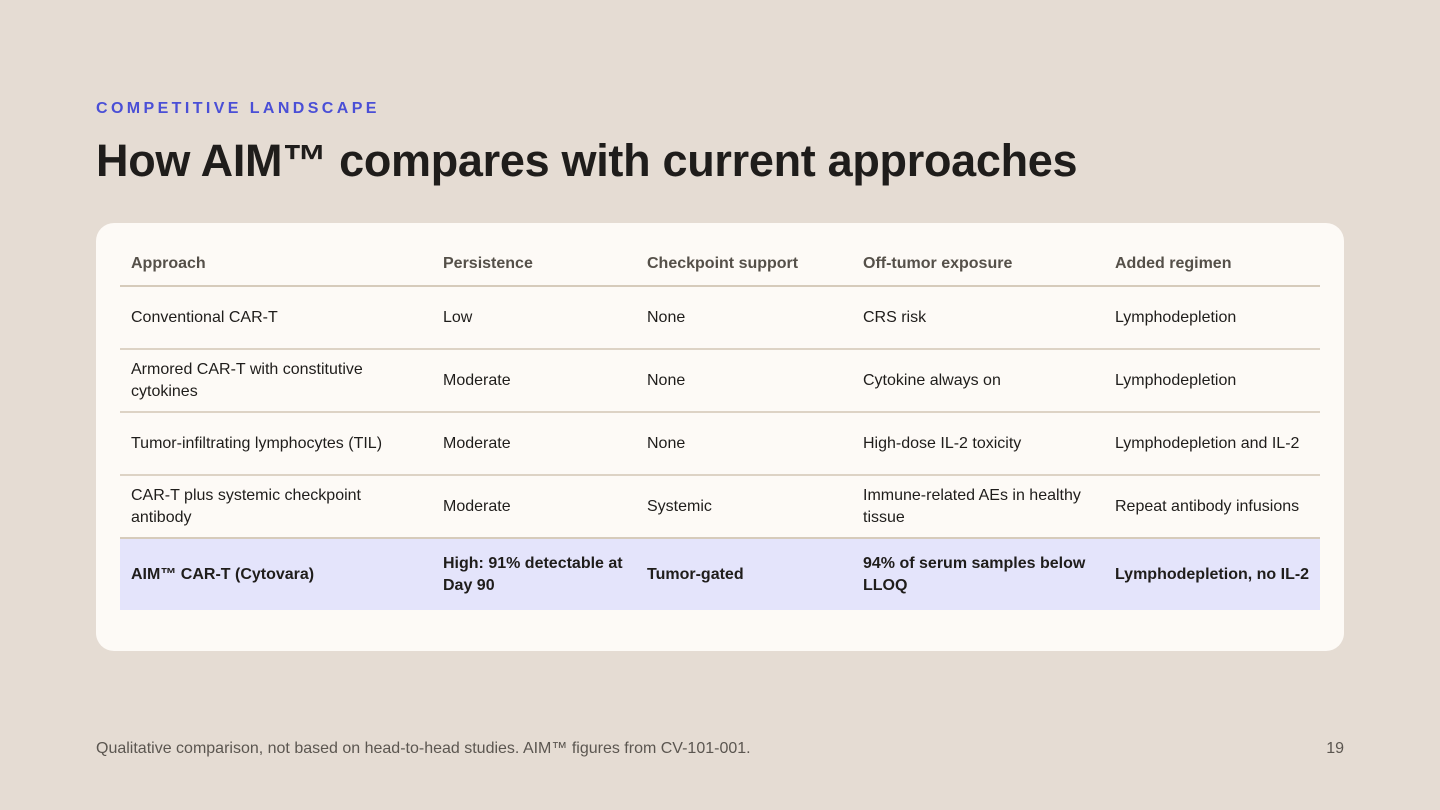  I want to click on cell-checkpoint-support: Systemic, so click(744, 507).